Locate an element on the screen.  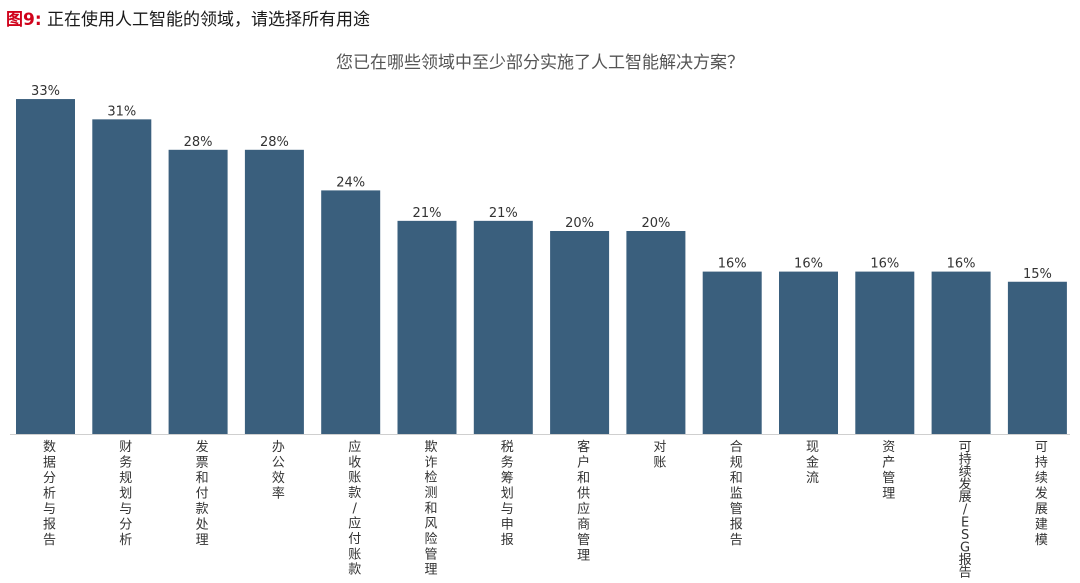
category-label: 欺诈检测和风险管理 is located at coordinates (430, 509).